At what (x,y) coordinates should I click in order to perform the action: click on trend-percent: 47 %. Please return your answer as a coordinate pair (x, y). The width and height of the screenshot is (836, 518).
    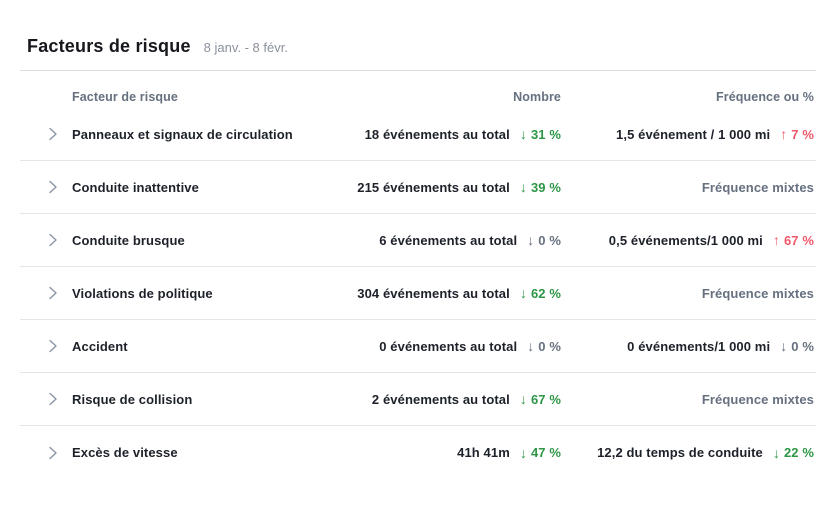
    Looking at the image, I should click on (545, 452).